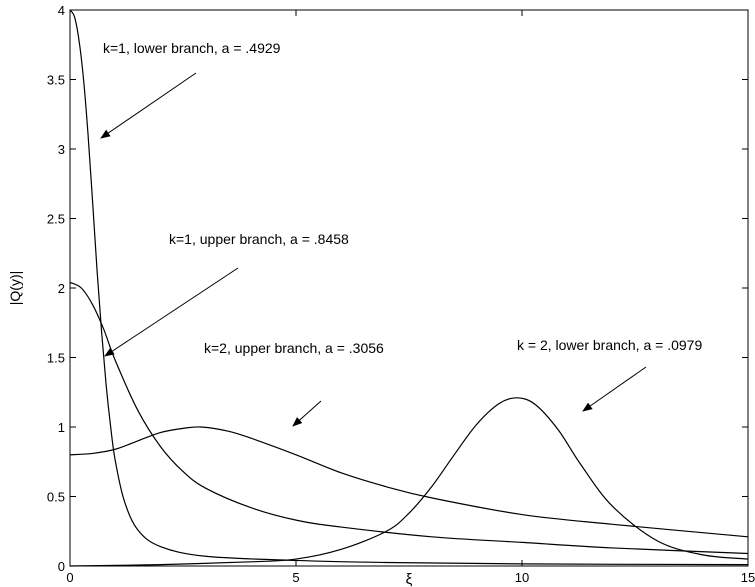  What do you see at coordinates (61, 288) in the screenshot?
I see `y-tick-label: 2` at bounding box center [61, 288].